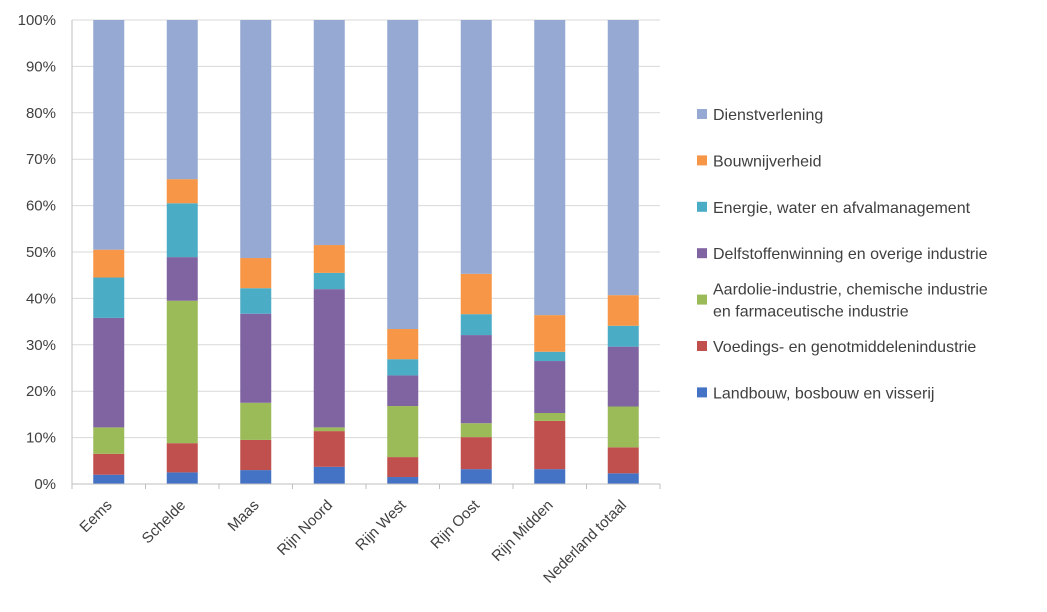 This screenshot has height=612, width=1047. I want to click on bar-segment-rijn-midden-energie-water-en-afvalma, so click(550, 356).